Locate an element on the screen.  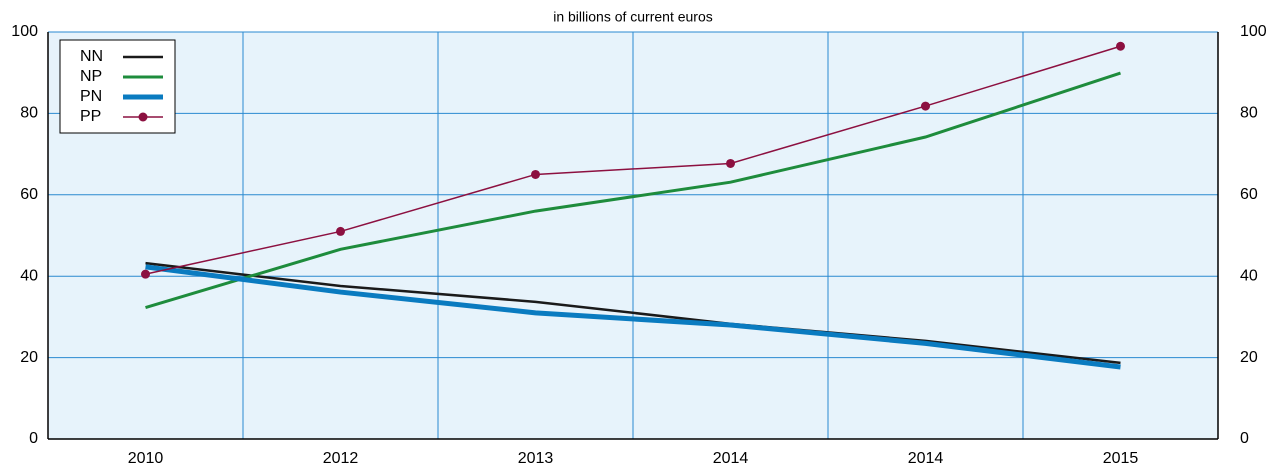
x-tick-label: 2012 is located at coordinates (341, 458).